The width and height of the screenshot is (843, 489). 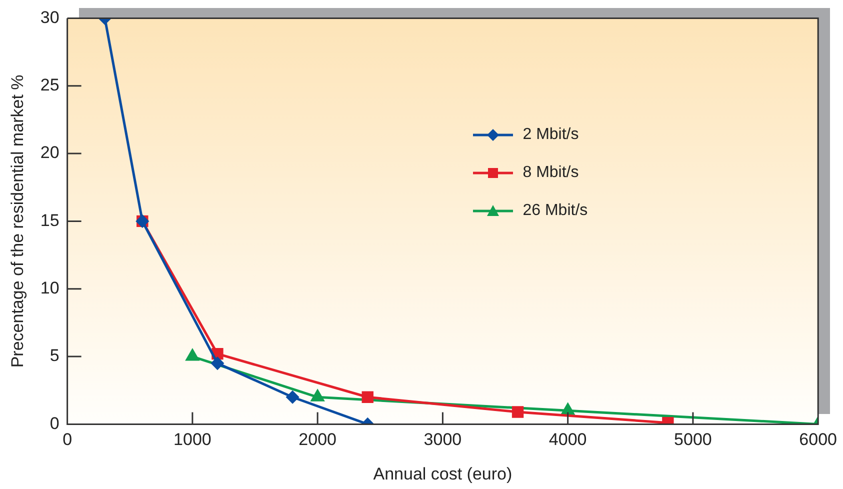 I want to click on x-axis-title: Annual cost (euro), so click(x=442, y=474).